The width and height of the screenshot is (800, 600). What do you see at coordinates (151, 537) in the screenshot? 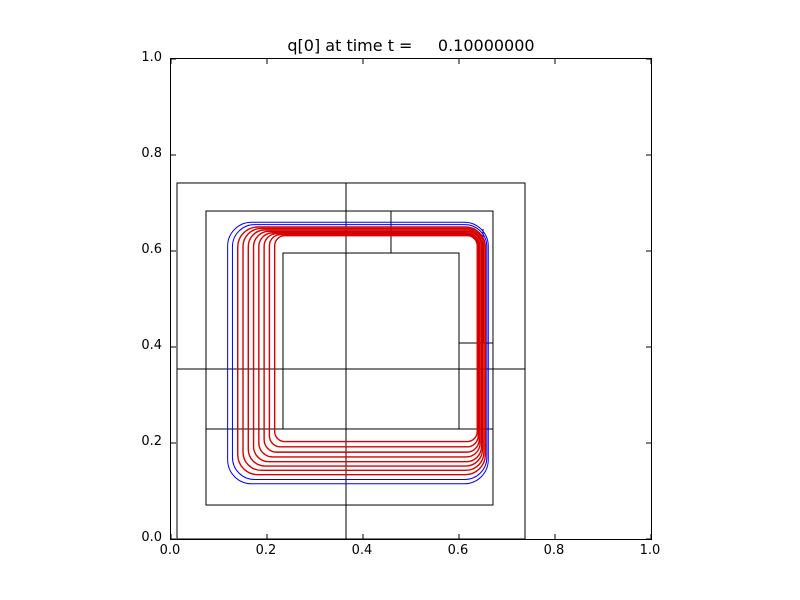
I see `y-tick-label: 0.0` at bounding box center [151, 537].